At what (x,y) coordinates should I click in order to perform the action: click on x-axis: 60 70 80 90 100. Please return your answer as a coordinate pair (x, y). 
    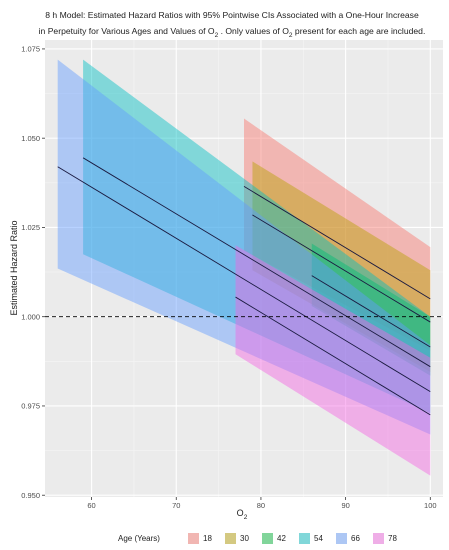
    Looking at the image, I should click on (262, 503).